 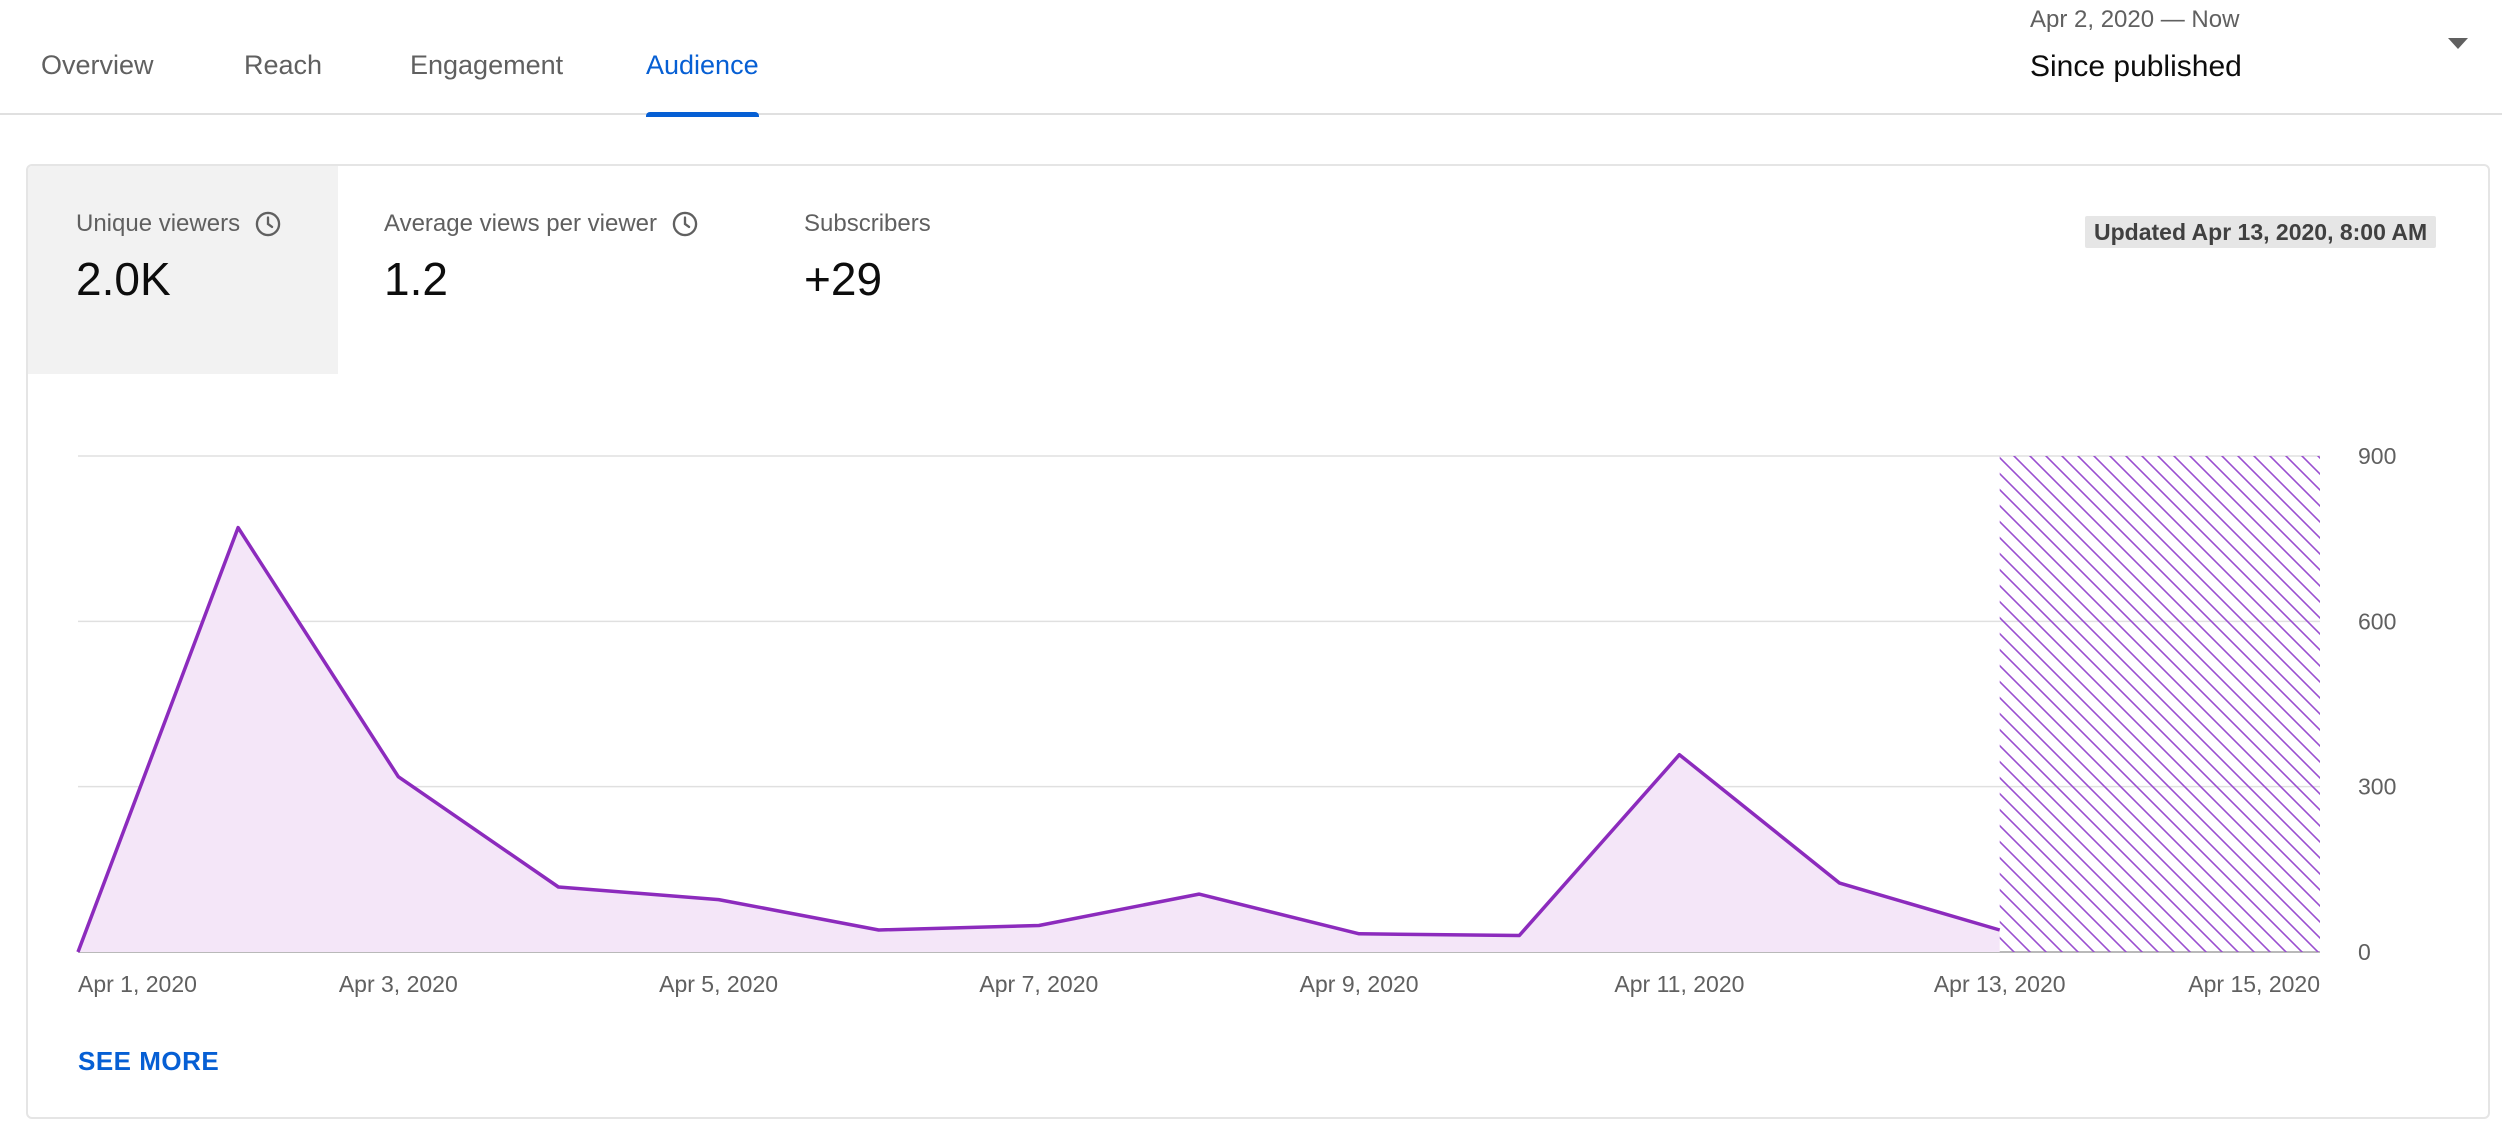 What do you see at coordinates (416, 279) in the screenshot?
I see `metric-value: 1.2` at bounding box center [416, 279].